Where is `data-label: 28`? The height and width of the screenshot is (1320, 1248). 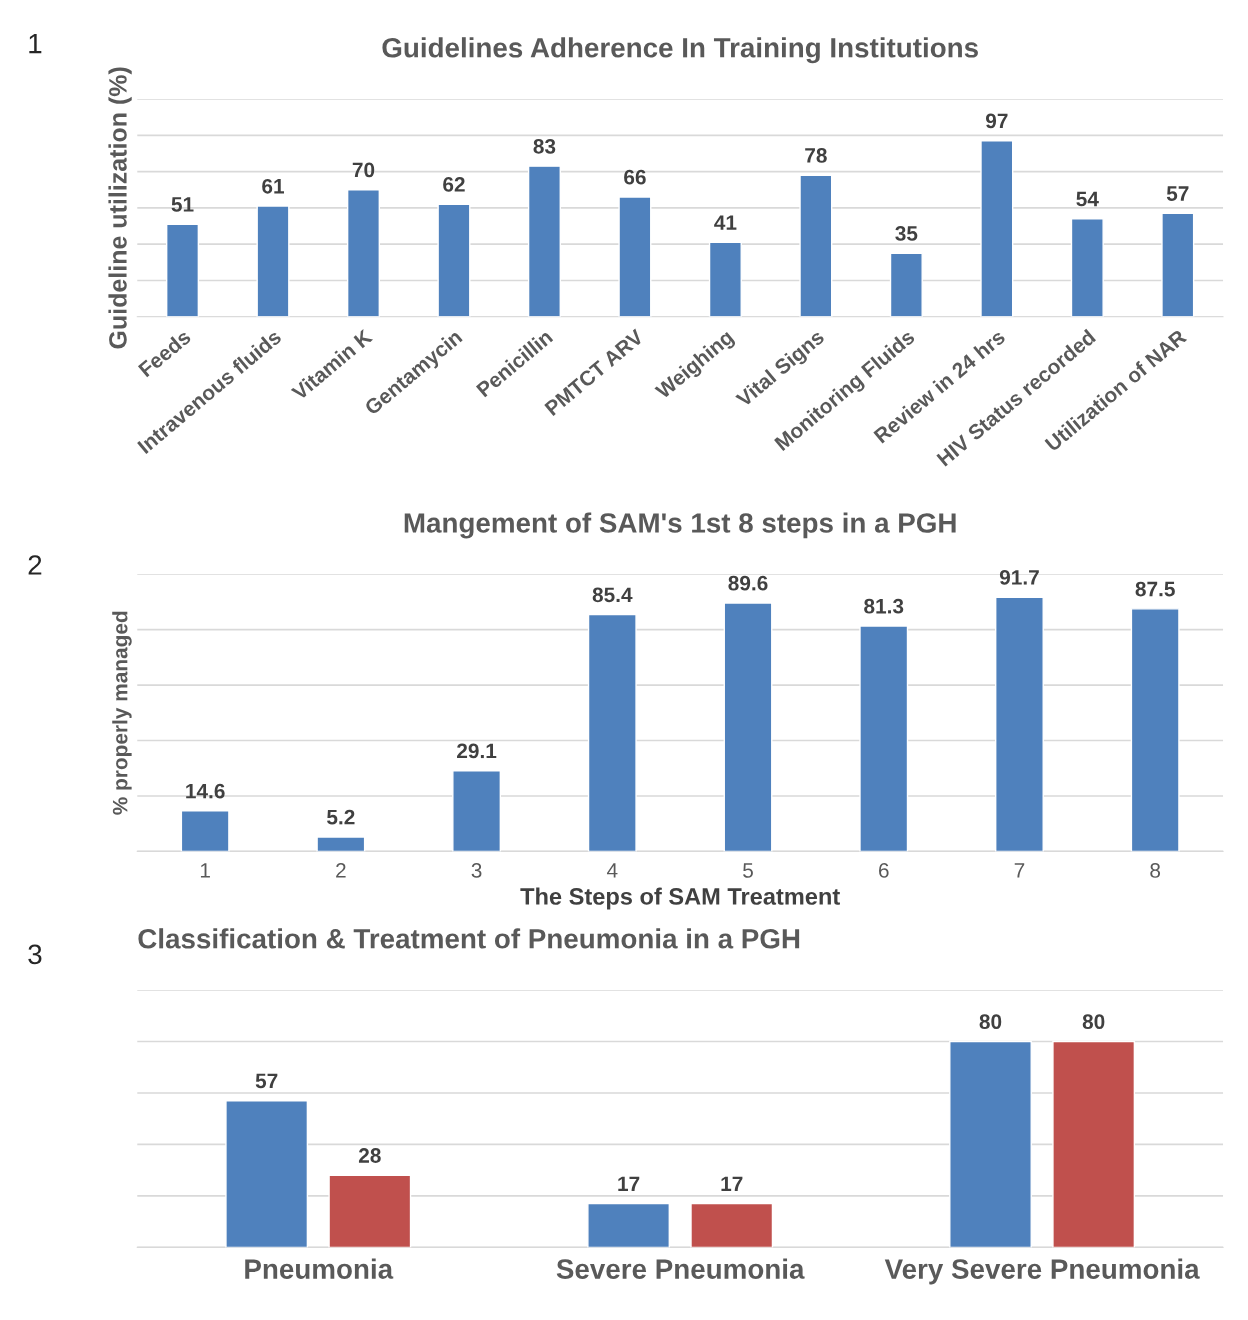
data-label: 28 is located at coordinates (369, 1155).